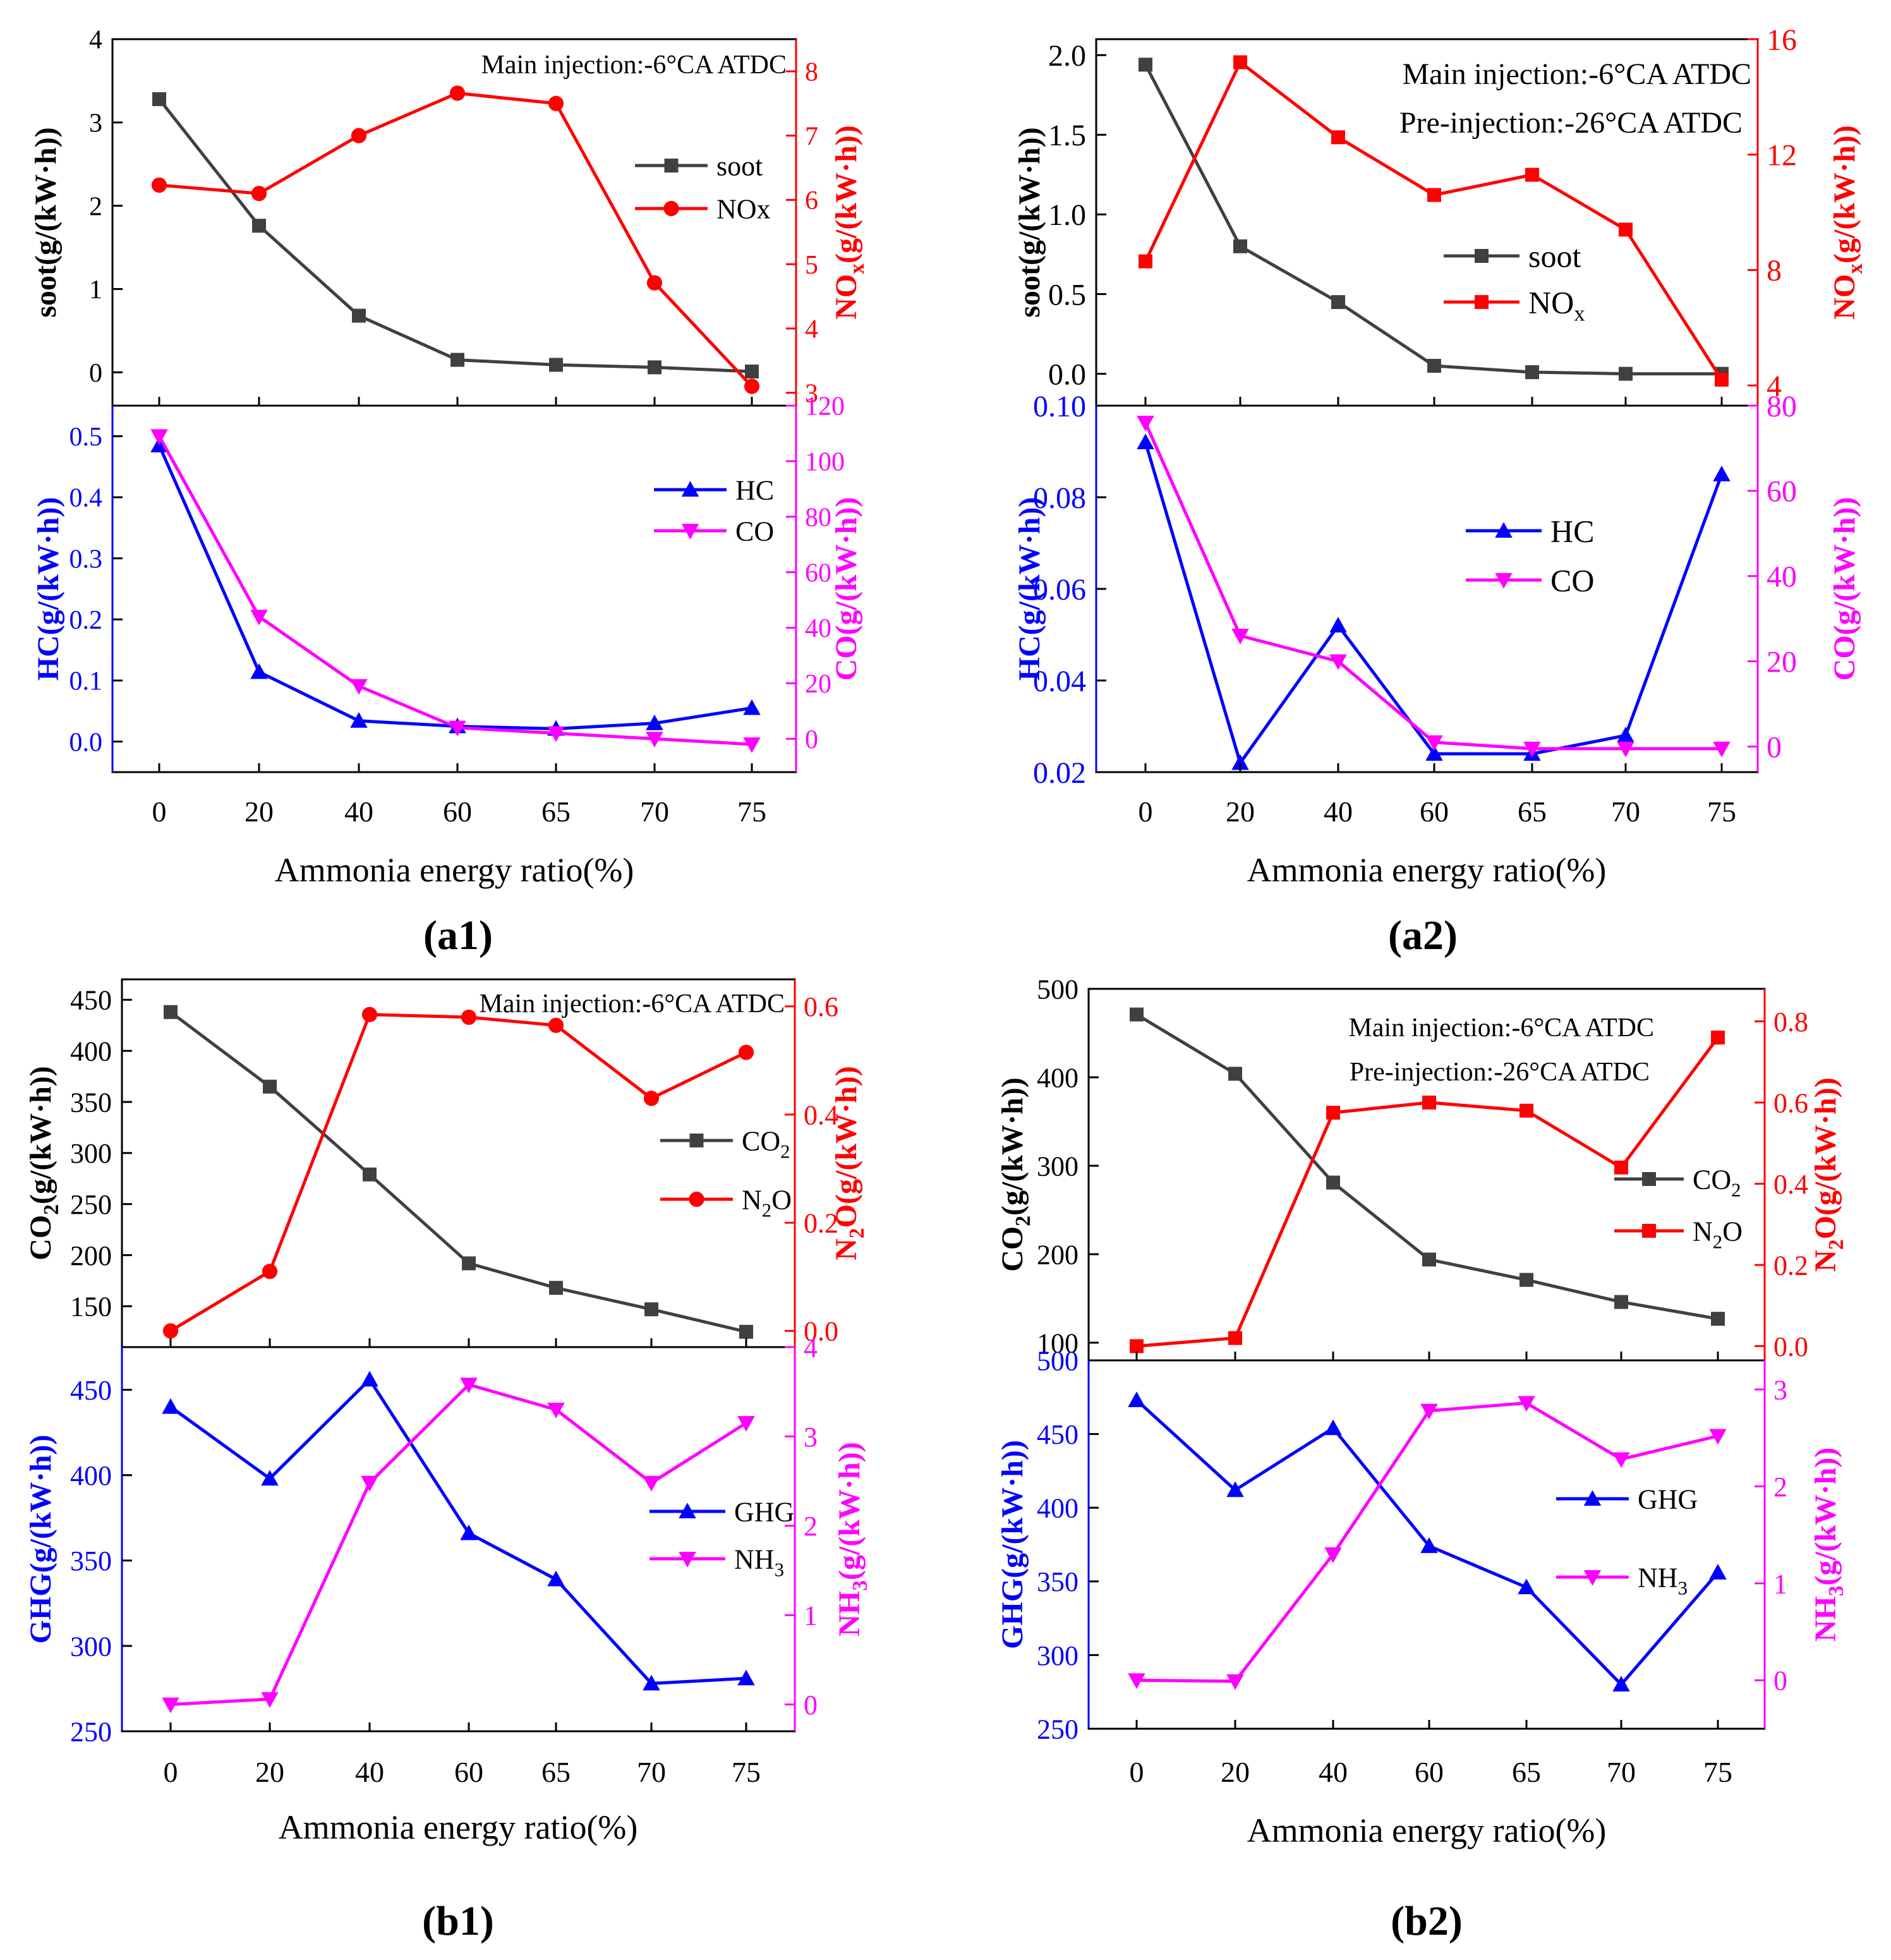  I want to click on a1-p1-series-CO-point, so click(556, 734).